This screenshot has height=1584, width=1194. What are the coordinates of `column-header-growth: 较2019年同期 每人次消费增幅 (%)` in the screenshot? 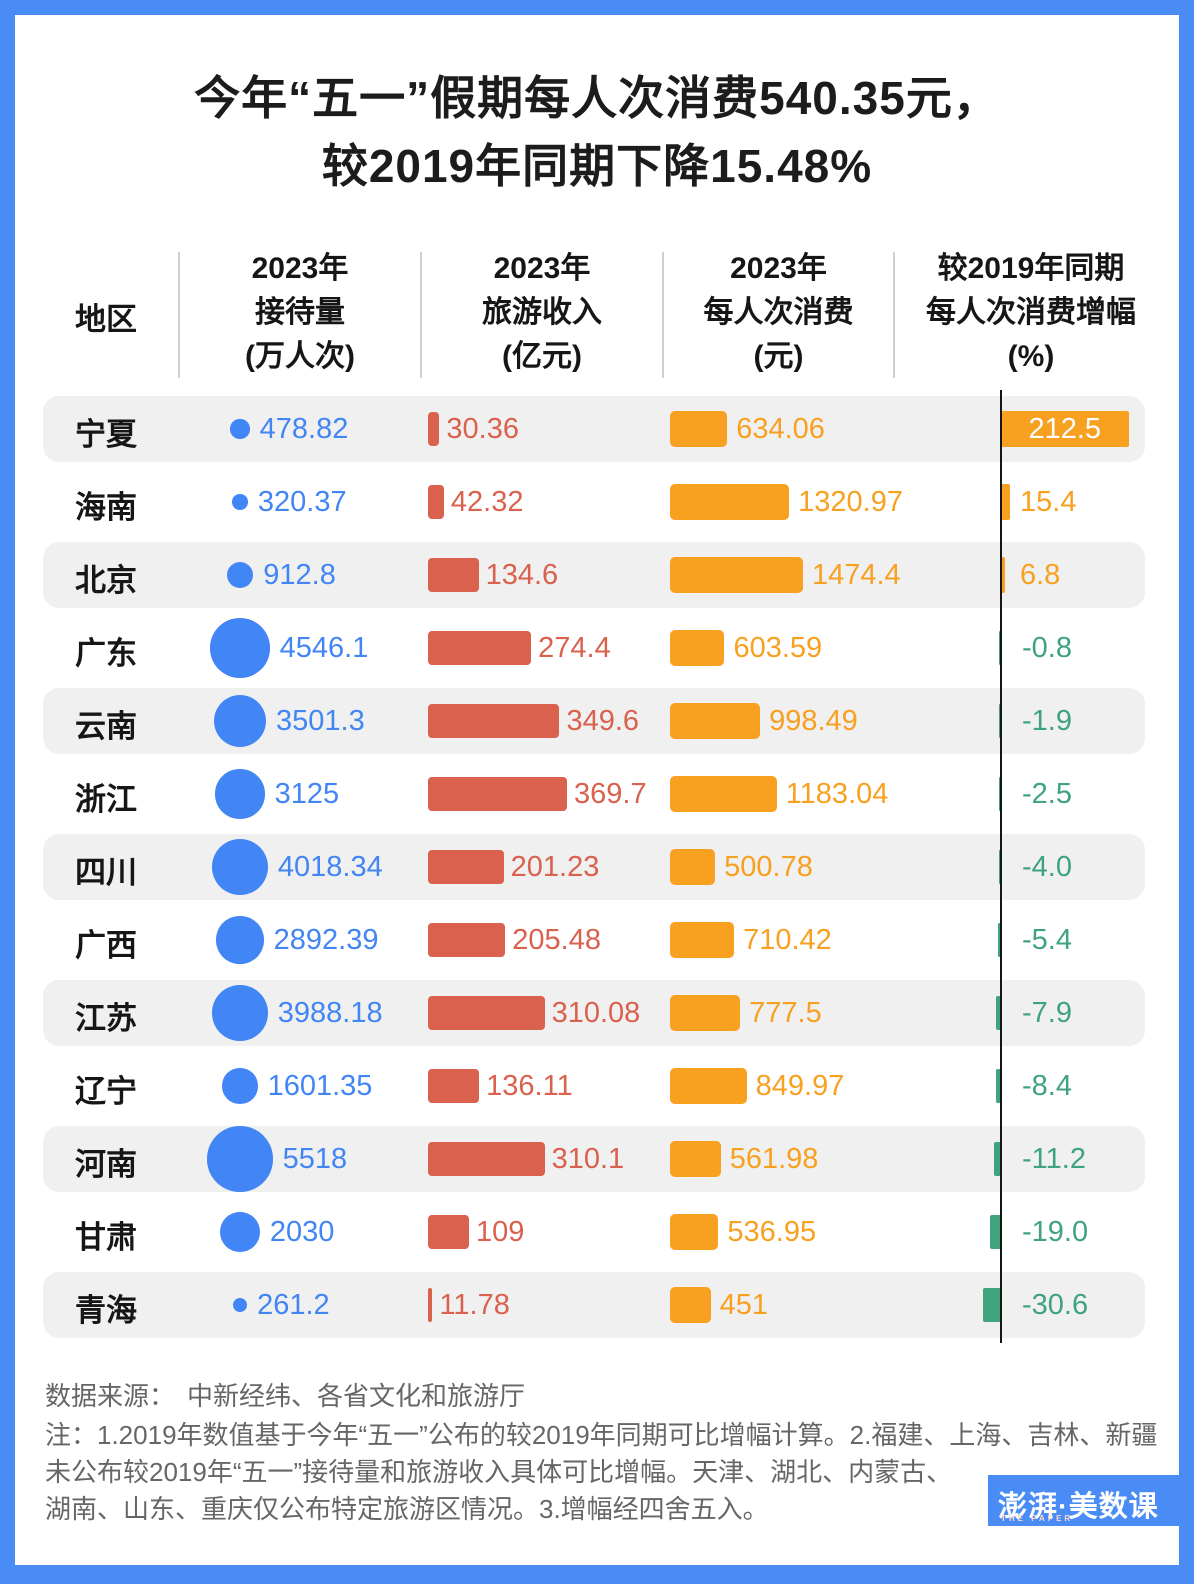 It's located at (1031, 313).